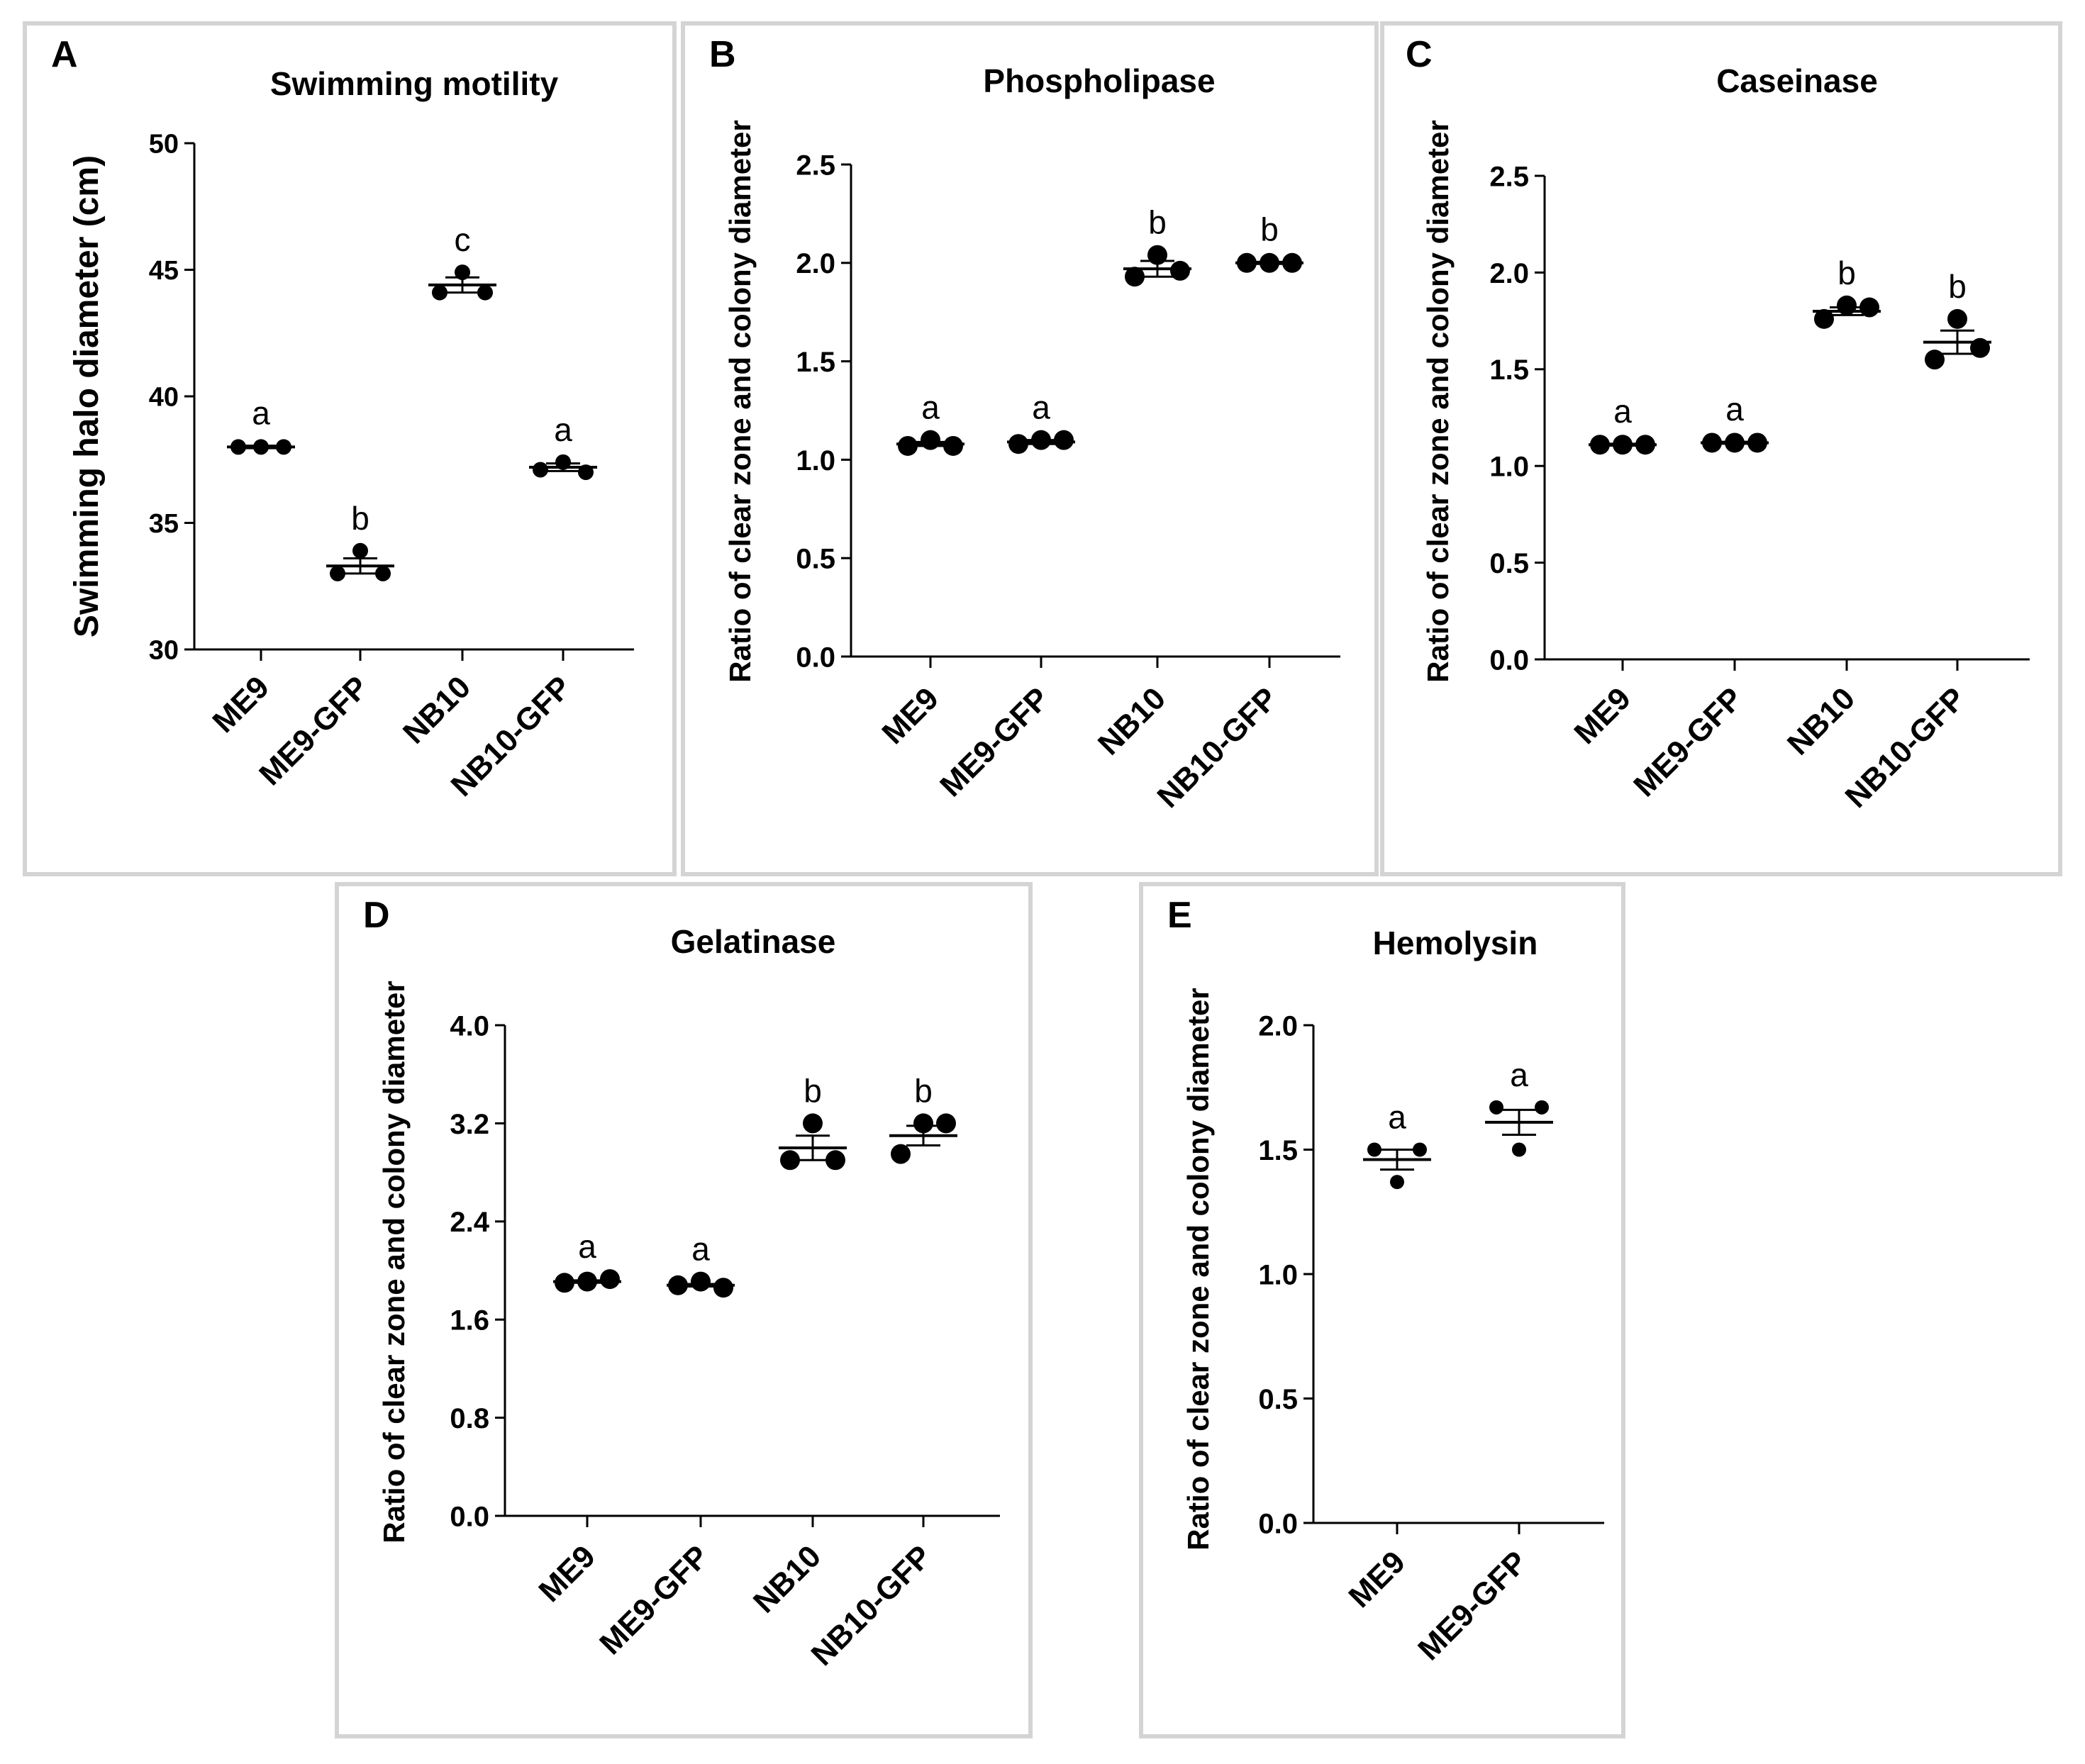 This screenshot has width=2085, height=1764. Describe the element at coordinates (463, 239) in the screenshot. I see `significance-letter: c` at that location.